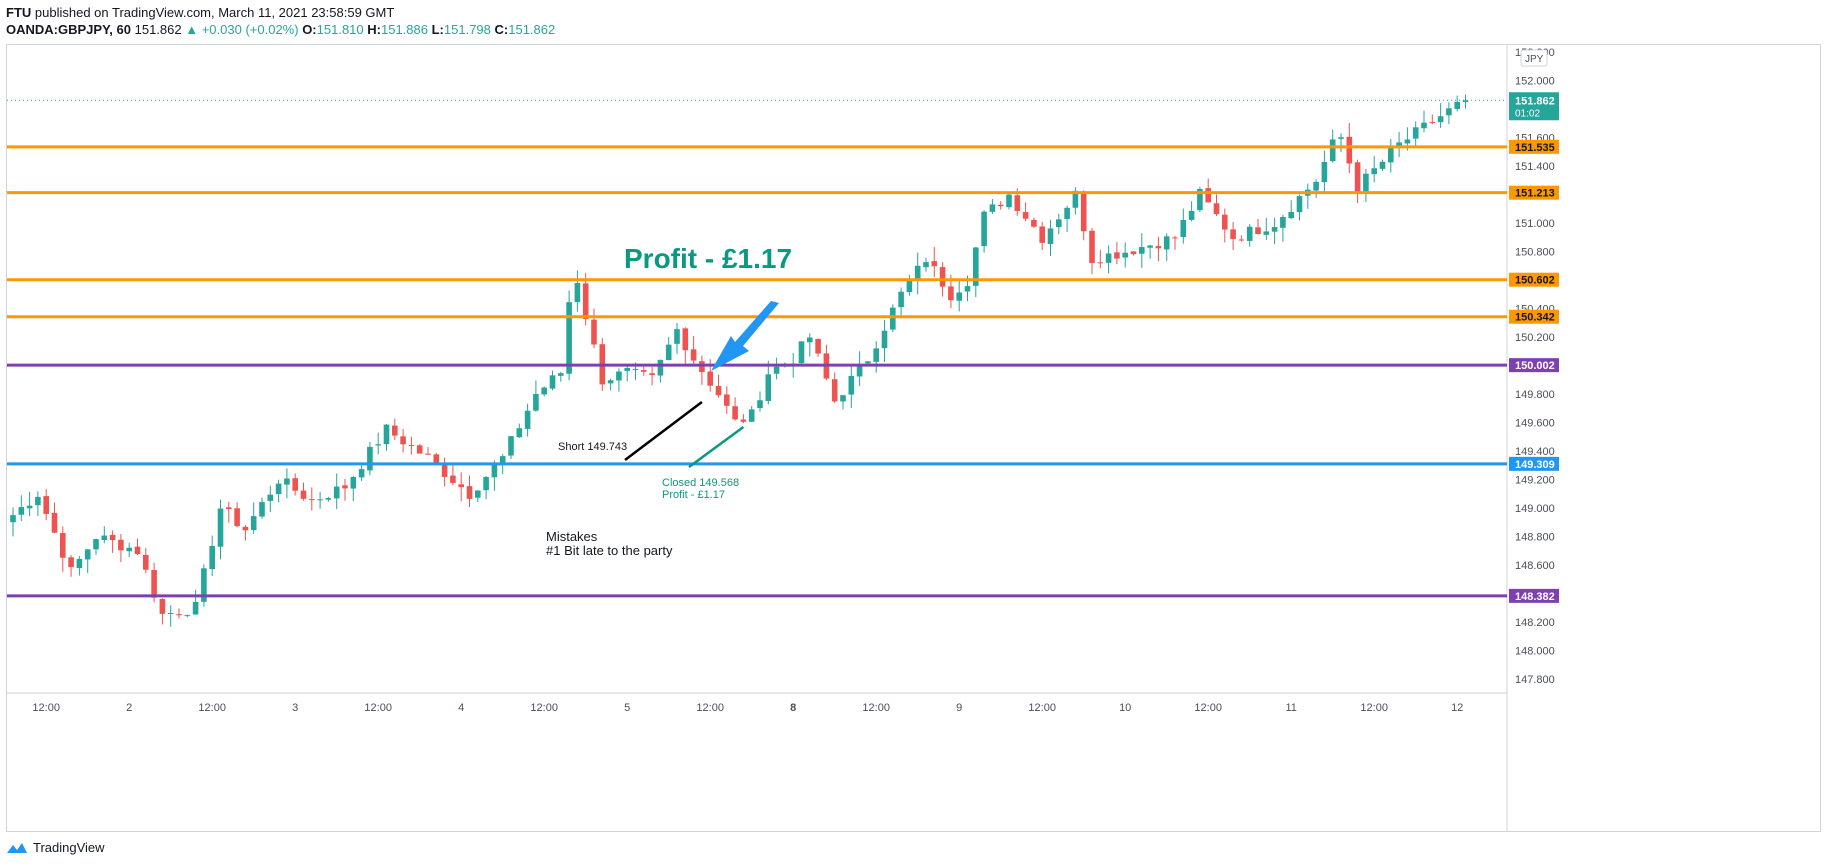  What do you see at coordinates (461, 708) in the screenshot?
I see `x-tick-label: 4` at bounding box center [461, 708].